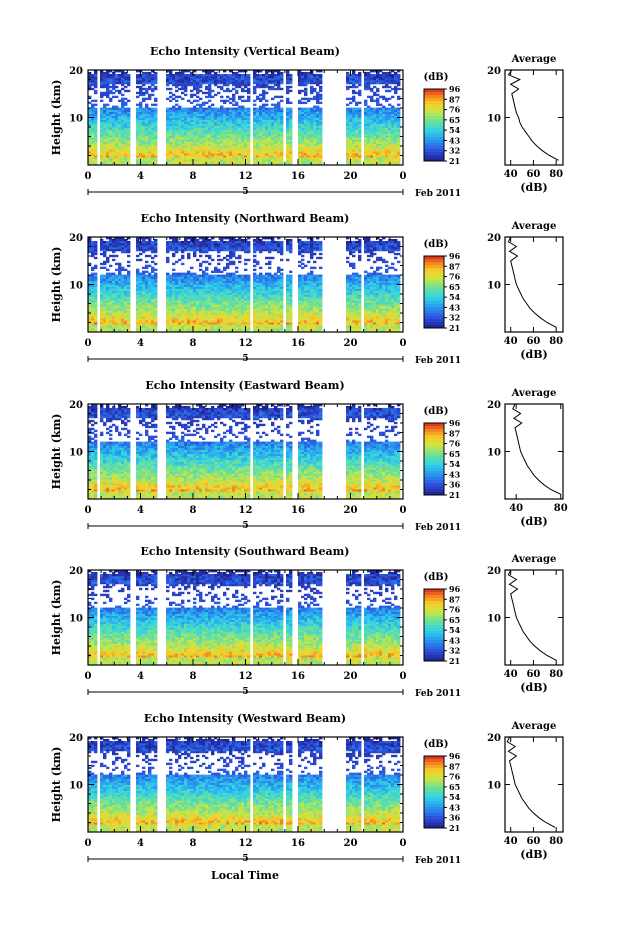  What do you see at coordinates (436, 77) in the screenshot?
I see `colorbar-unit: (dB)` at bounding box center [436, 77].